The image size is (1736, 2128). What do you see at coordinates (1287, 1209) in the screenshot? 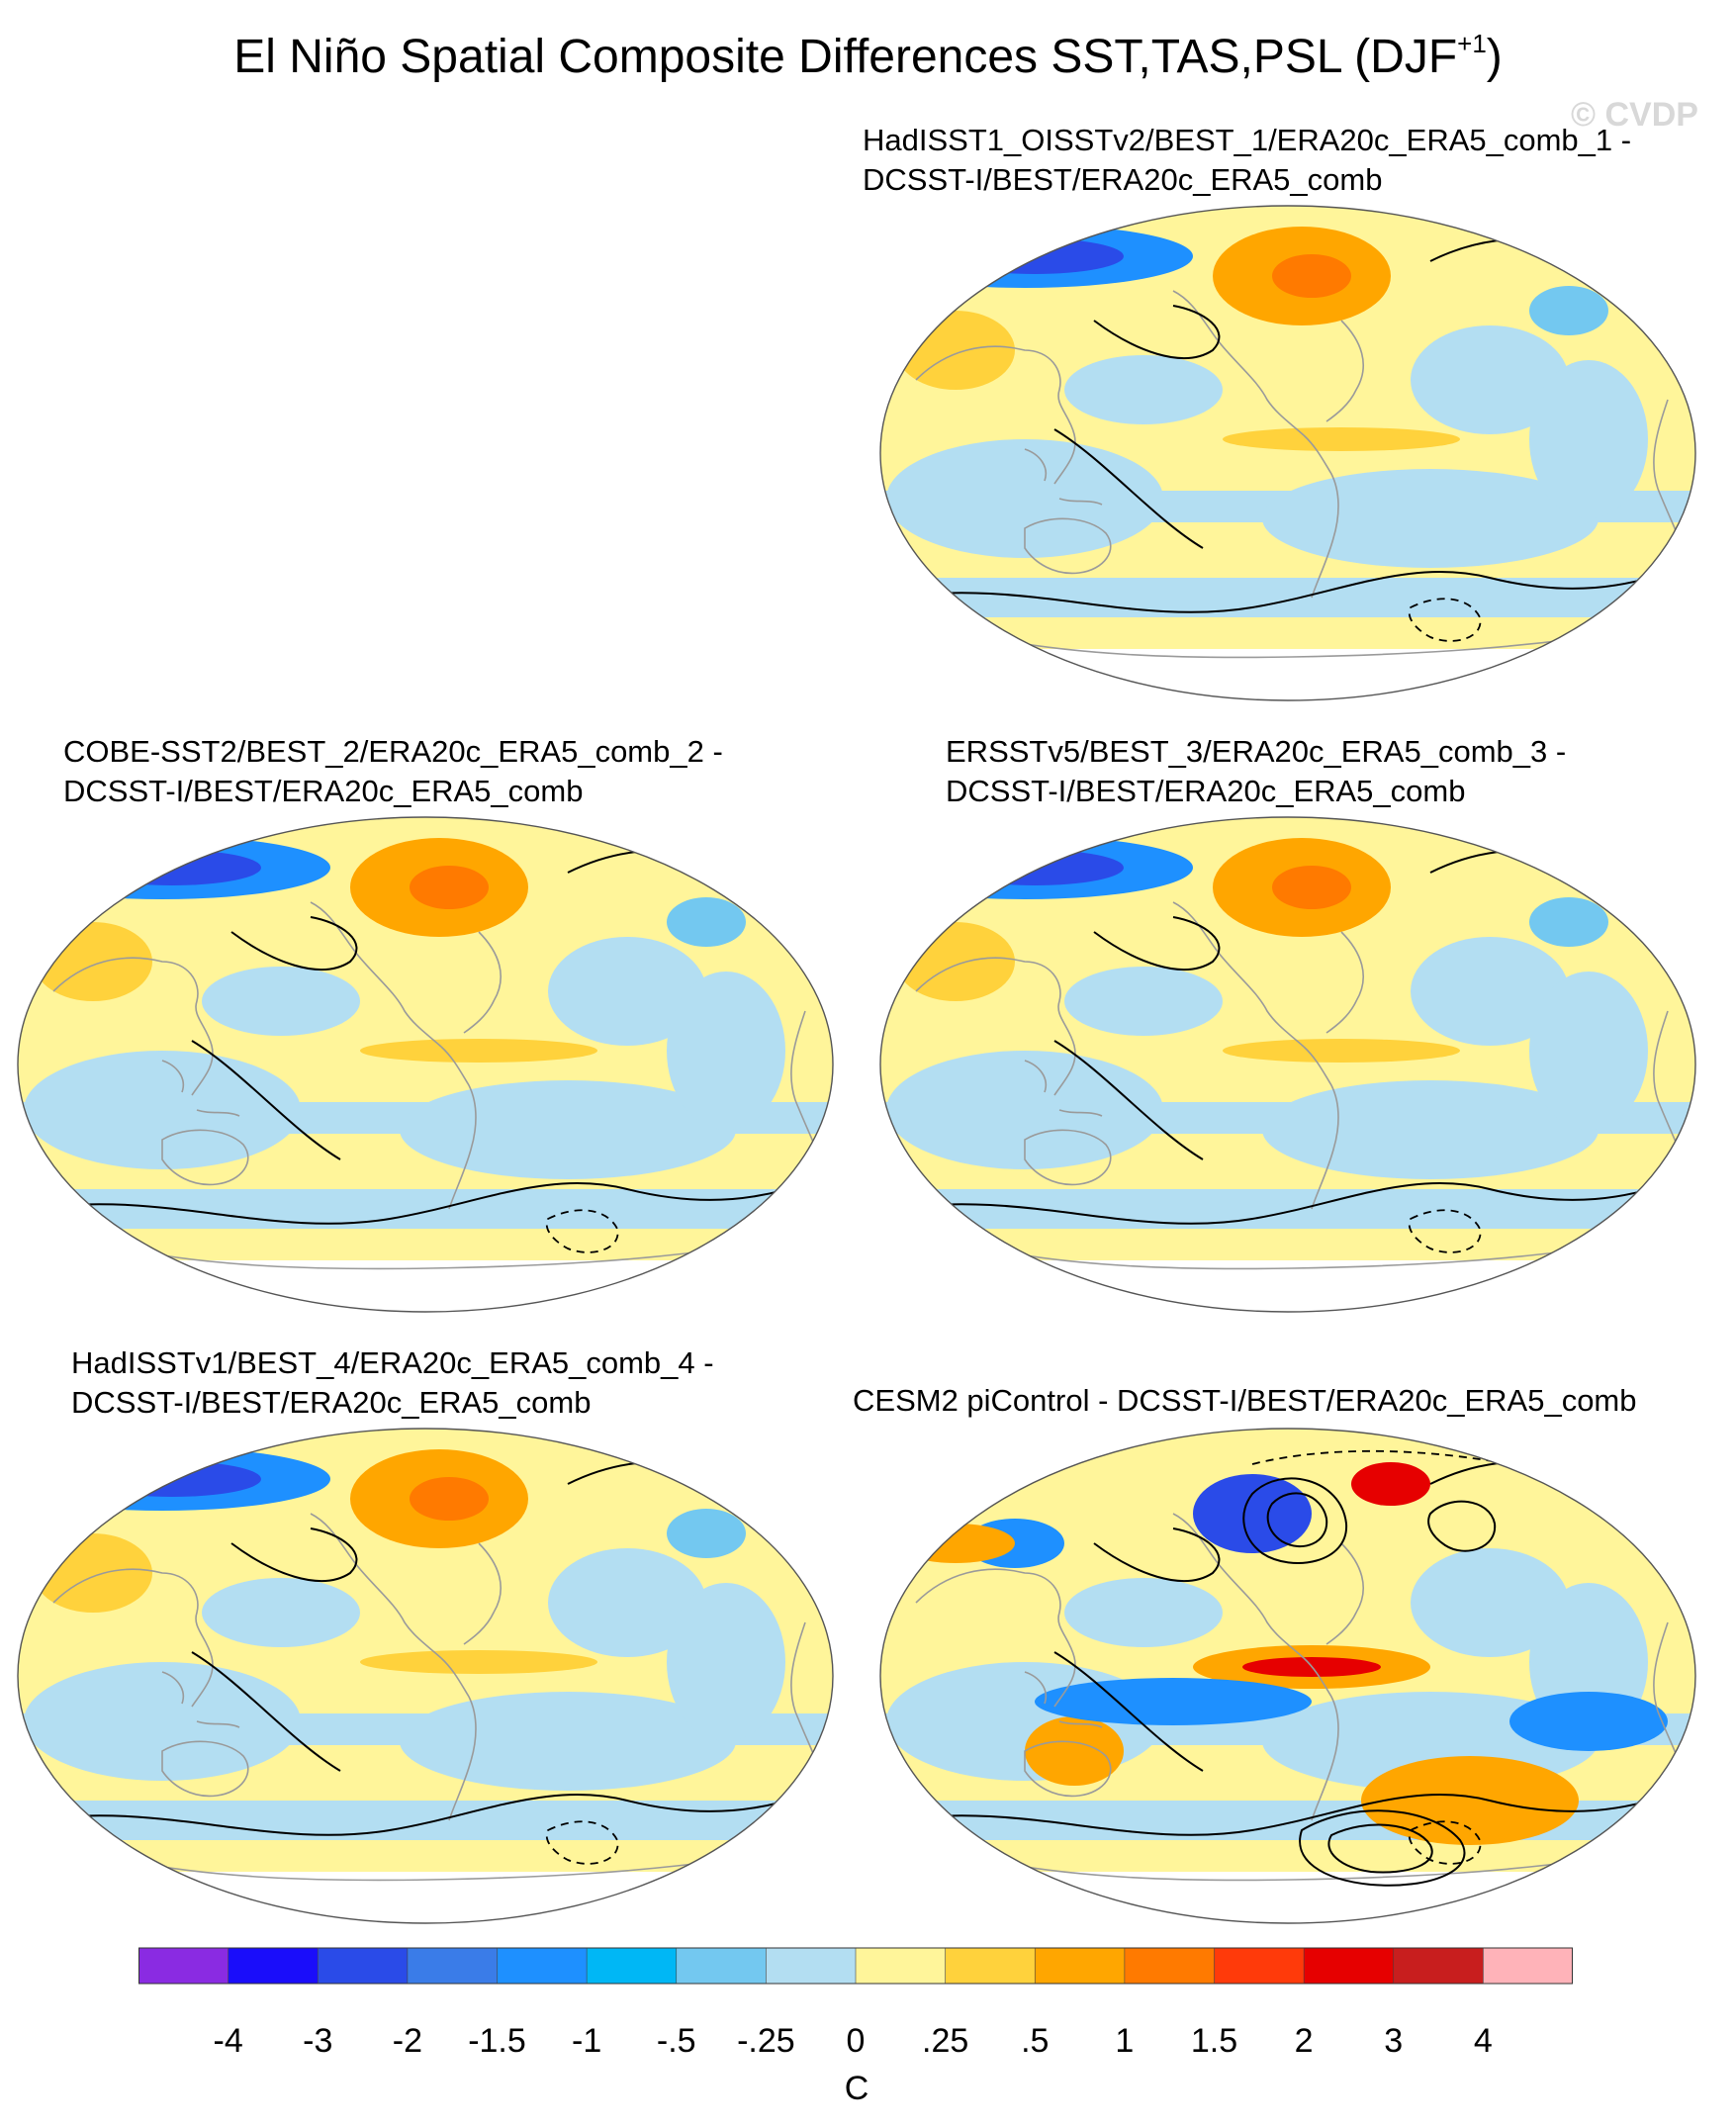
I see `cool-band` at bounding box center [1287, 1209].